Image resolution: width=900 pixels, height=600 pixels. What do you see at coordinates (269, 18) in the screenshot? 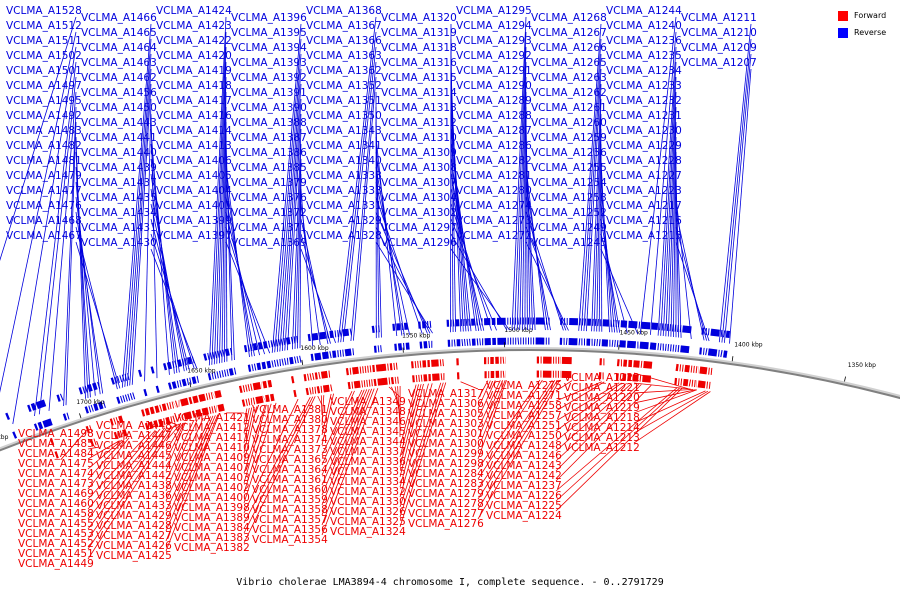
I see `gene-label: VCLMA_A1396` at bounding box center [269, 18].